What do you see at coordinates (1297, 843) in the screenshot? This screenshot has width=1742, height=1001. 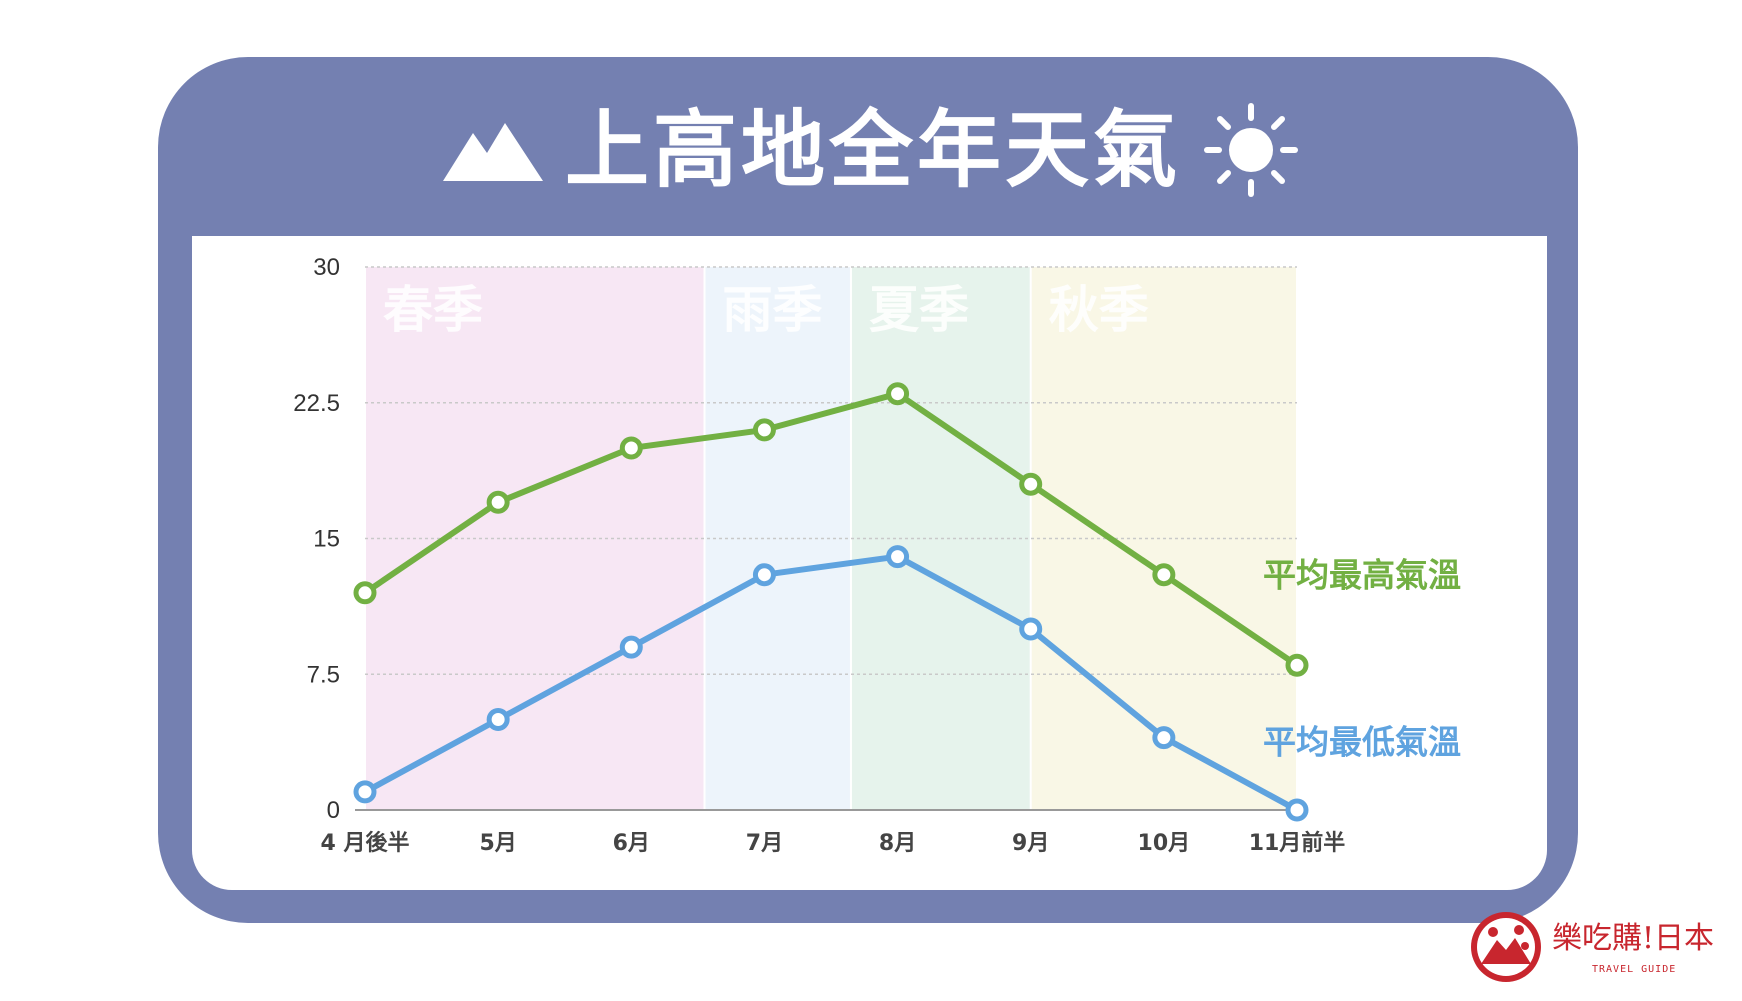 I see `x-tick-label: 11月前半` at bounding box center [1297, 843].